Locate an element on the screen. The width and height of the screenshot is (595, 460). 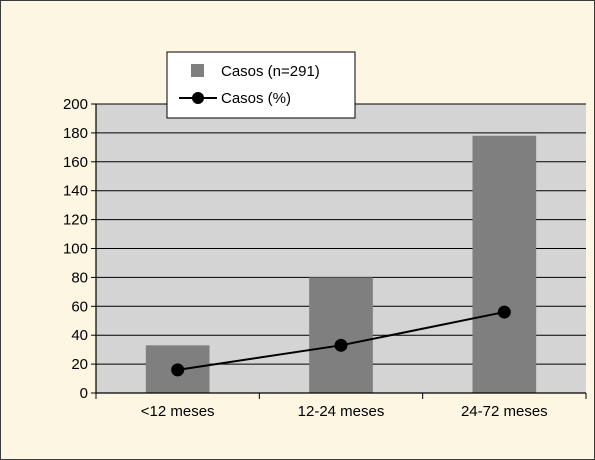
y-tick-label: 40 is located at coordinates (79, 335).